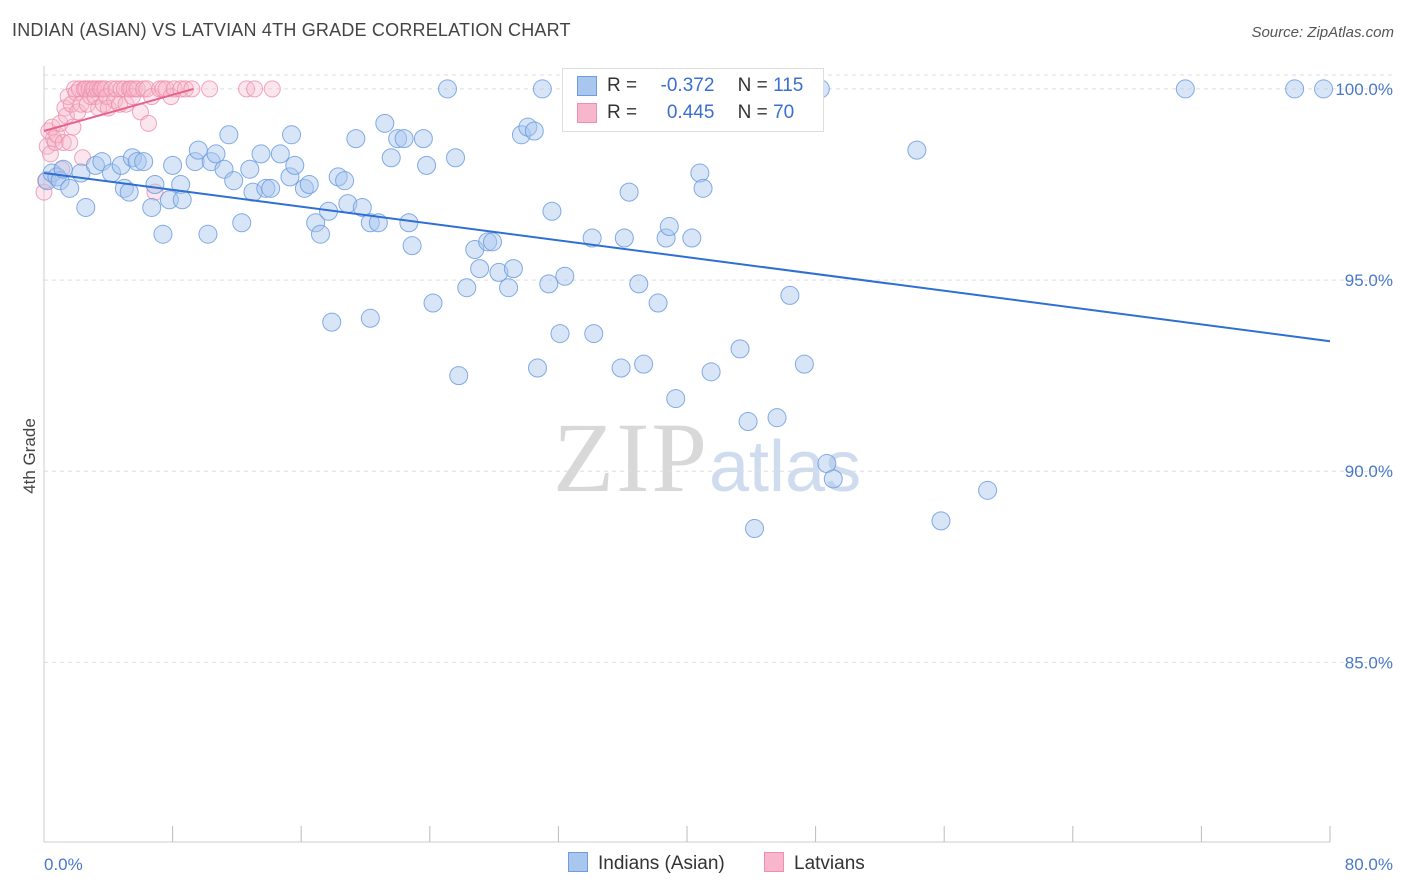 Image resolution: width=1406 pixels, height=892 pixels. I want to click on indians-swatch, so click(587, 85).